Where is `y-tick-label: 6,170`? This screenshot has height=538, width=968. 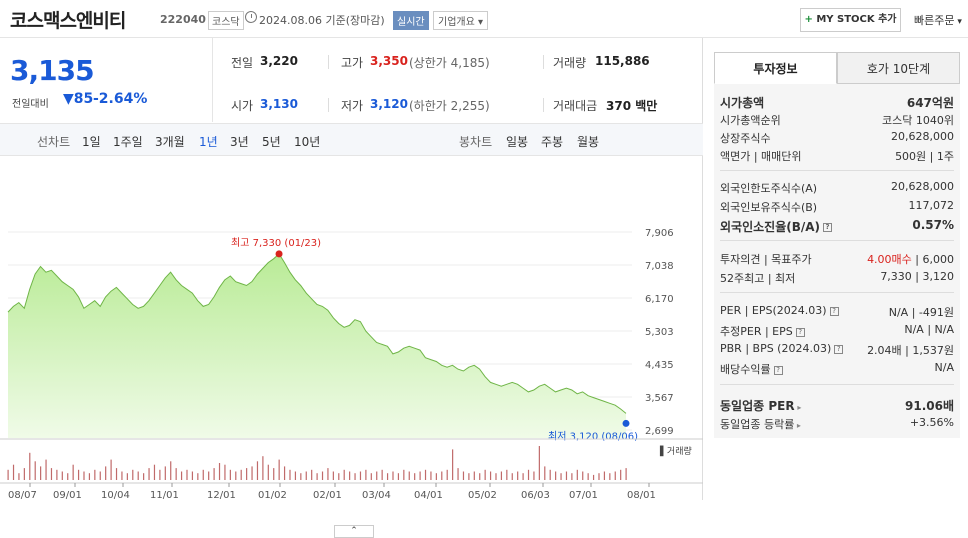 y-tick-label: 6,170 is located at coordinates (659, 299).